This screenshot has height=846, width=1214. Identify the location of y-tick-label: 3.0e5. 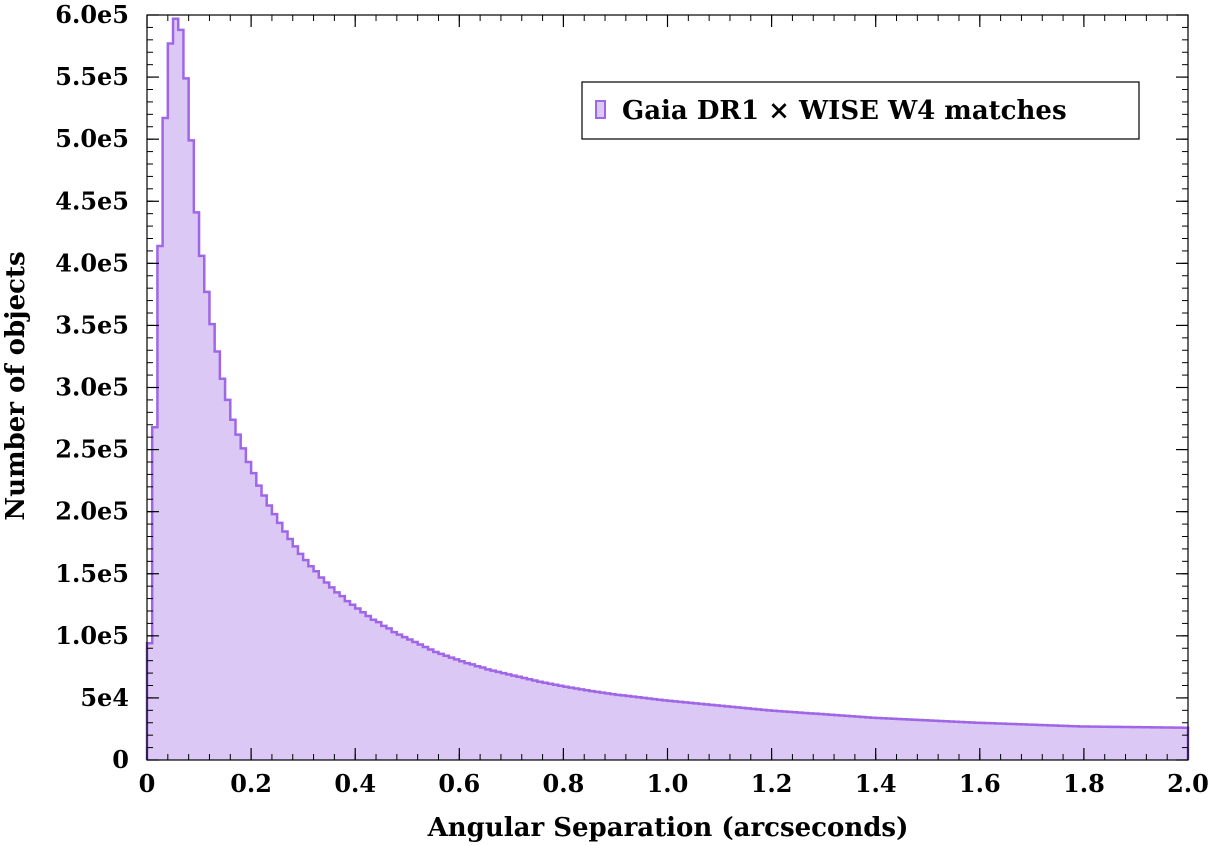
(92, 387).